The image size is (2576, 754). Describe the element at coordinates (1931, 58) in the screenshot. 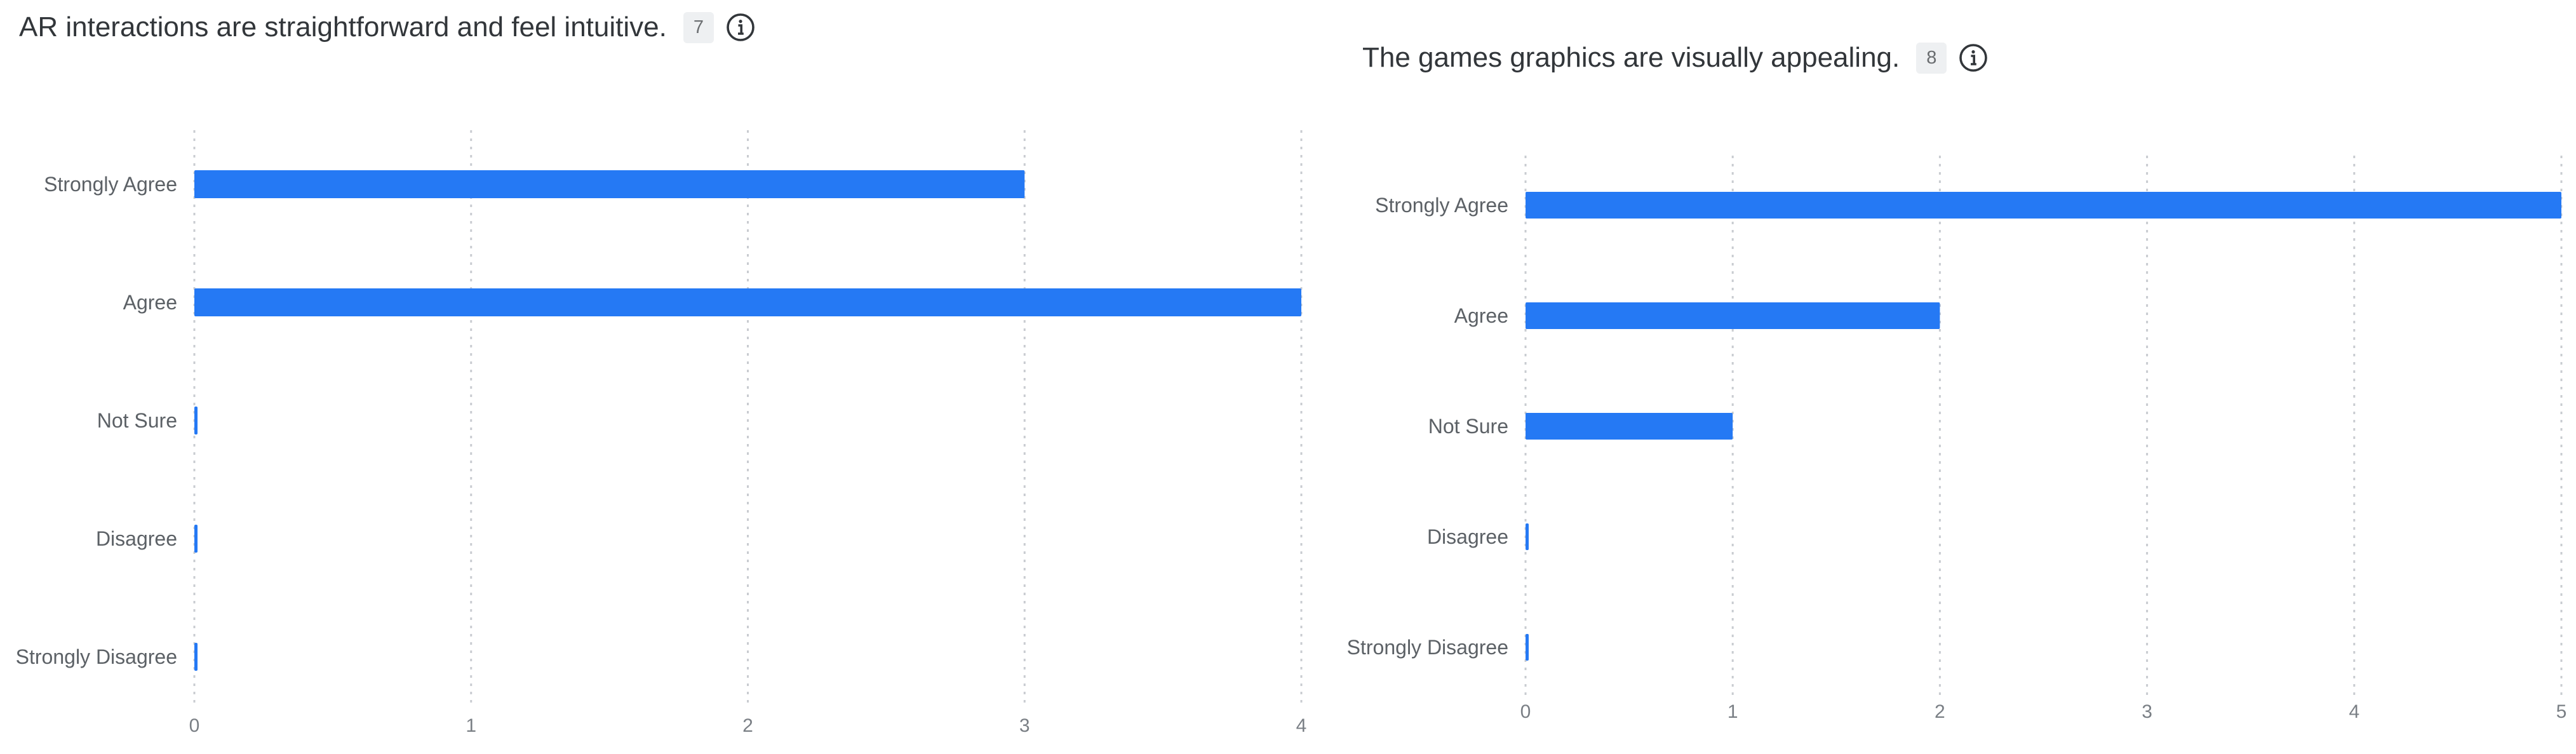

I see `response-count-badge-2: 8` at that location.